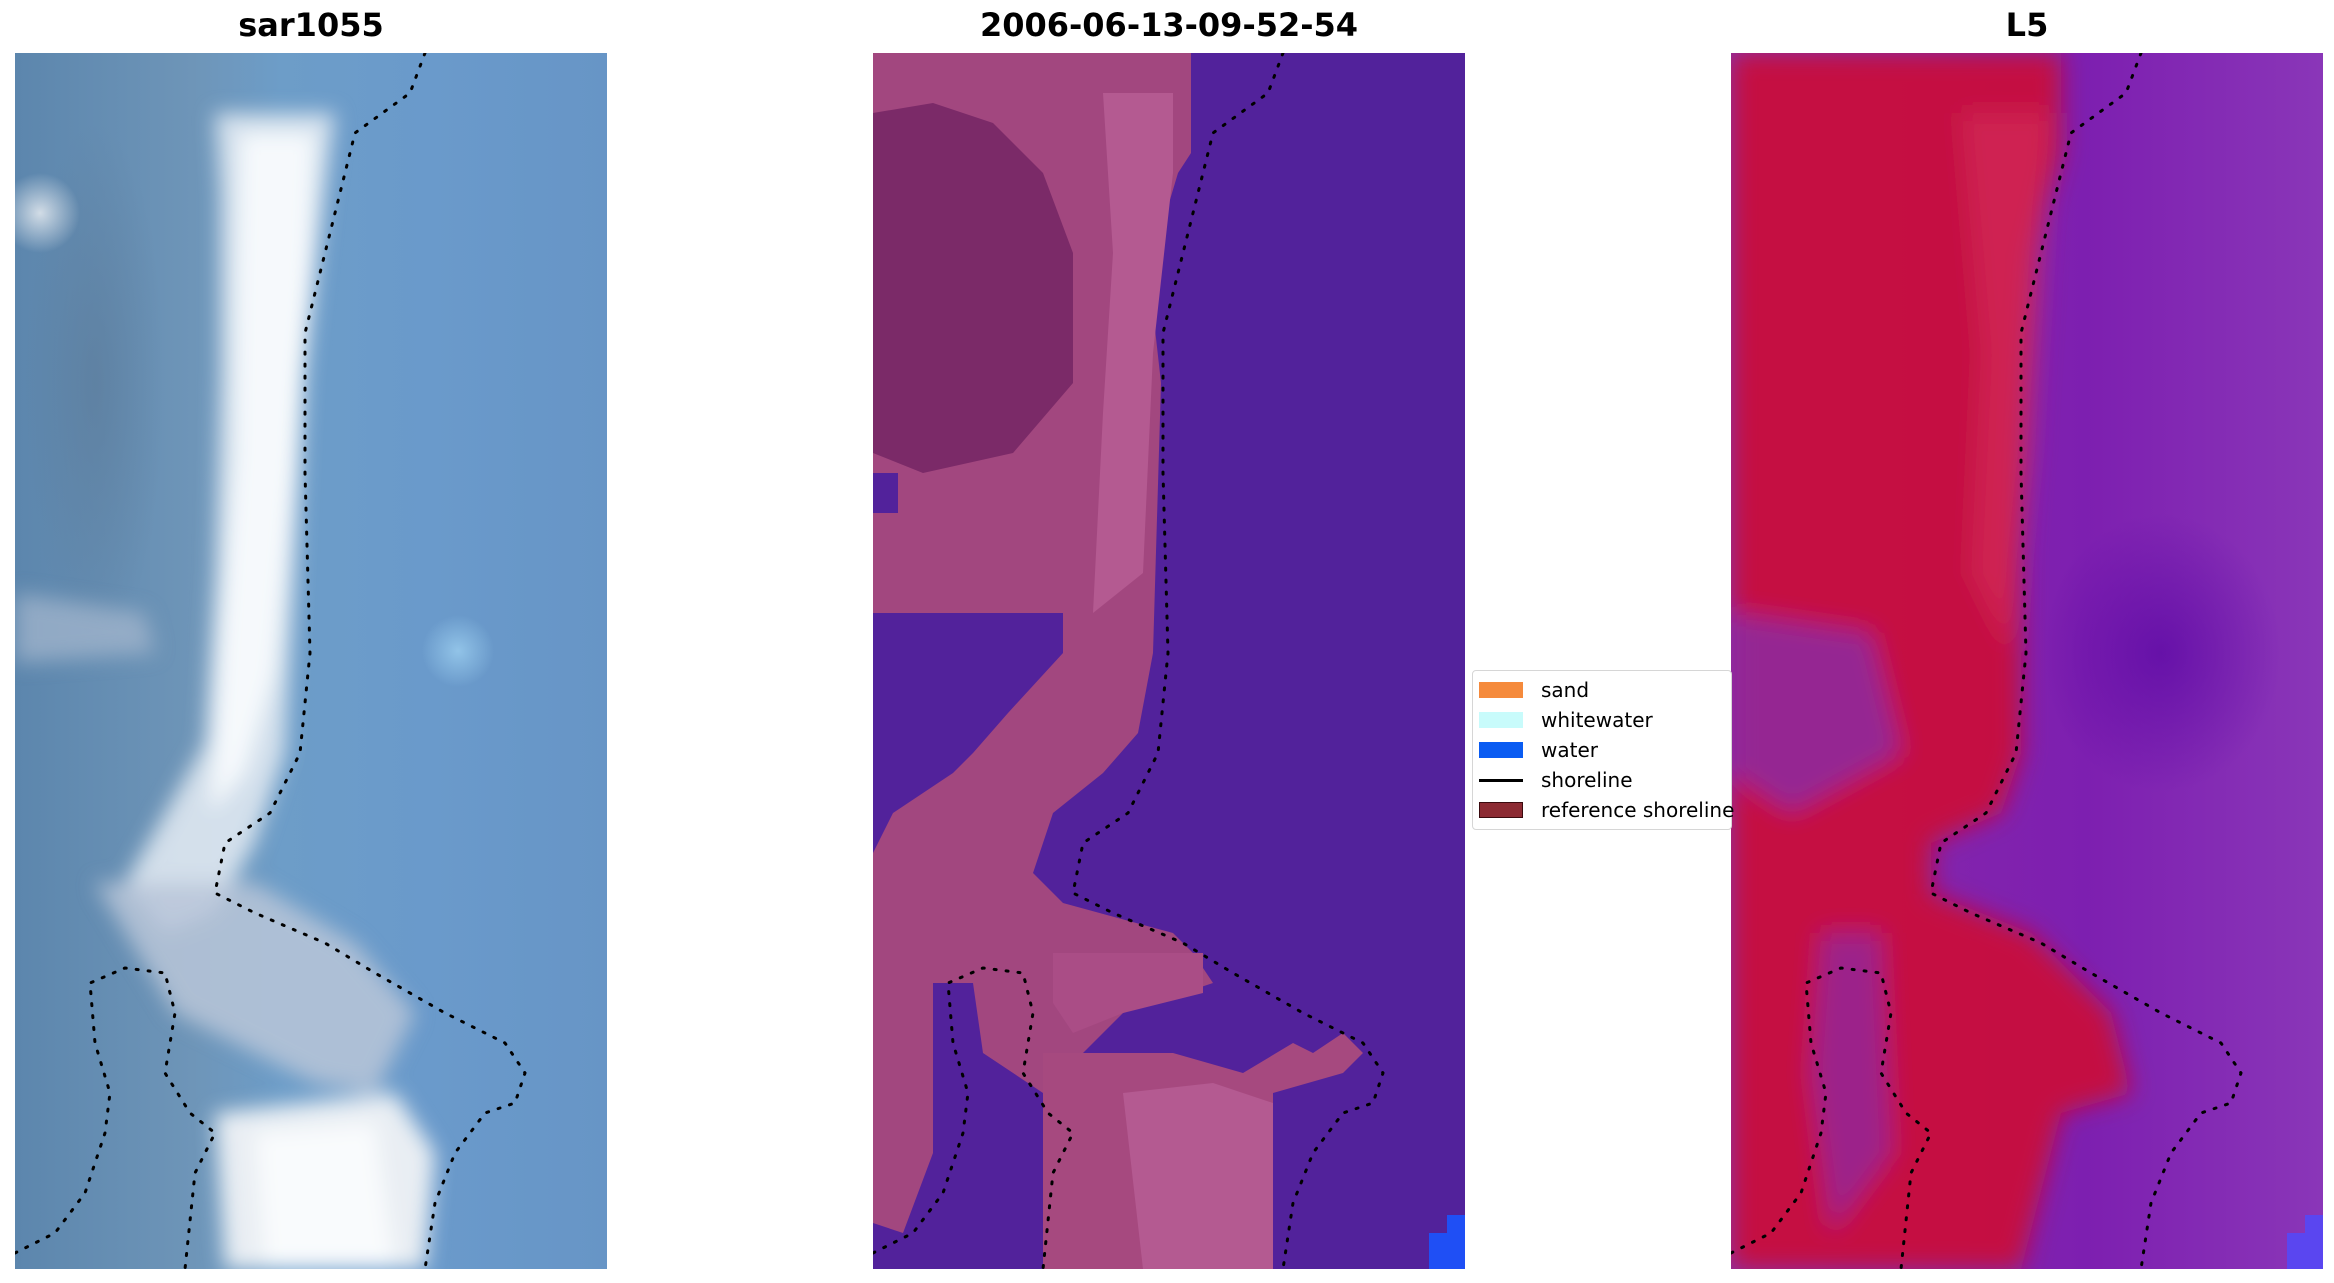 The width and height of the screenshot is (2334, 1283). Describe the element at coordinates (1597, 720) in the screenshot. I see `legend-label-whitewater: whitewater` at that location.